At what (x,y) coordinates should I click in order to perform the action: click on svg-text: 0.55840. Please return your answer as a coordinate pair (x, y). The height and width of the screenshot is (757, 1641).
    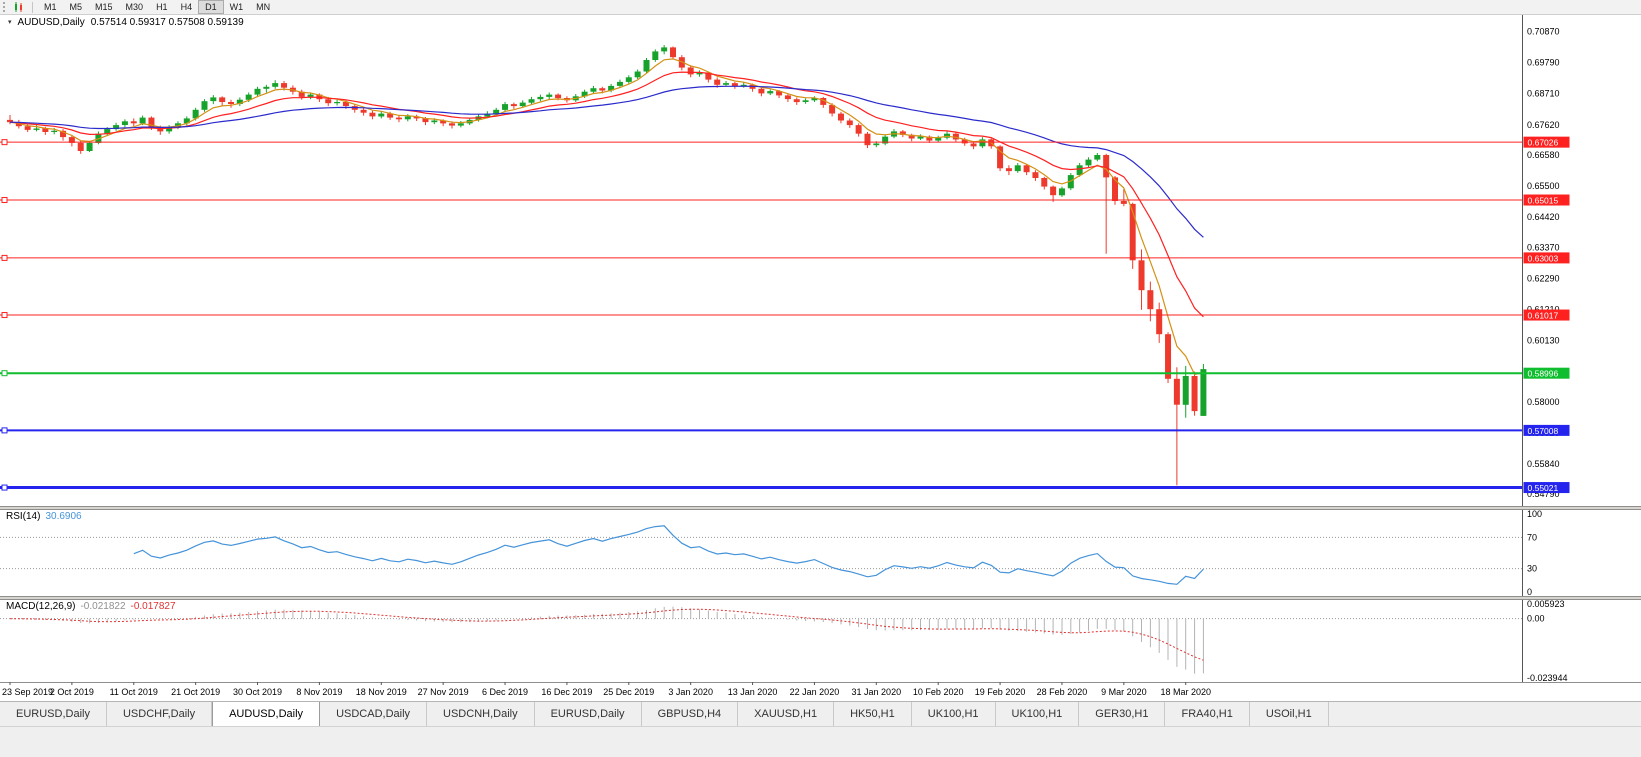
    Looking at the image, I should click on (1543, 464).